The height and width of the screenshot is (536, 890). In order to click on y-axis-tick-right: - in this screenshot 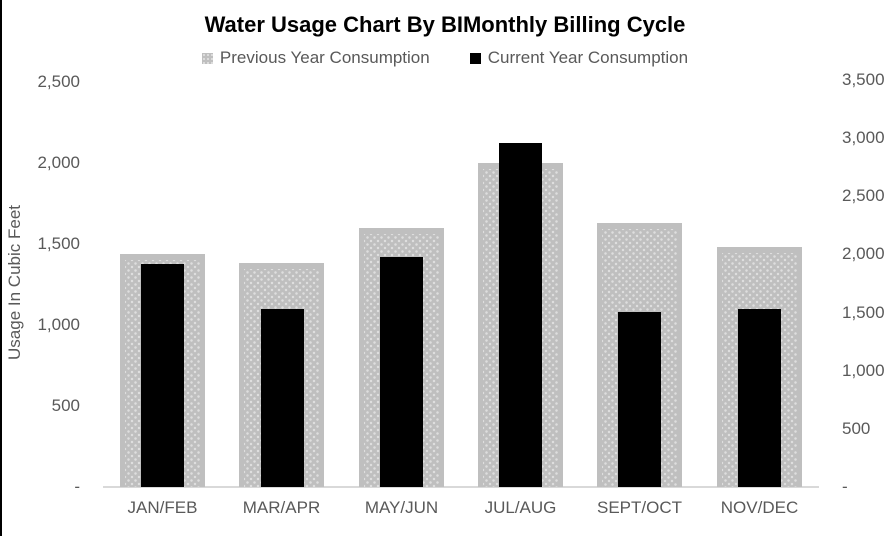, I will do `click(845, 486)`.